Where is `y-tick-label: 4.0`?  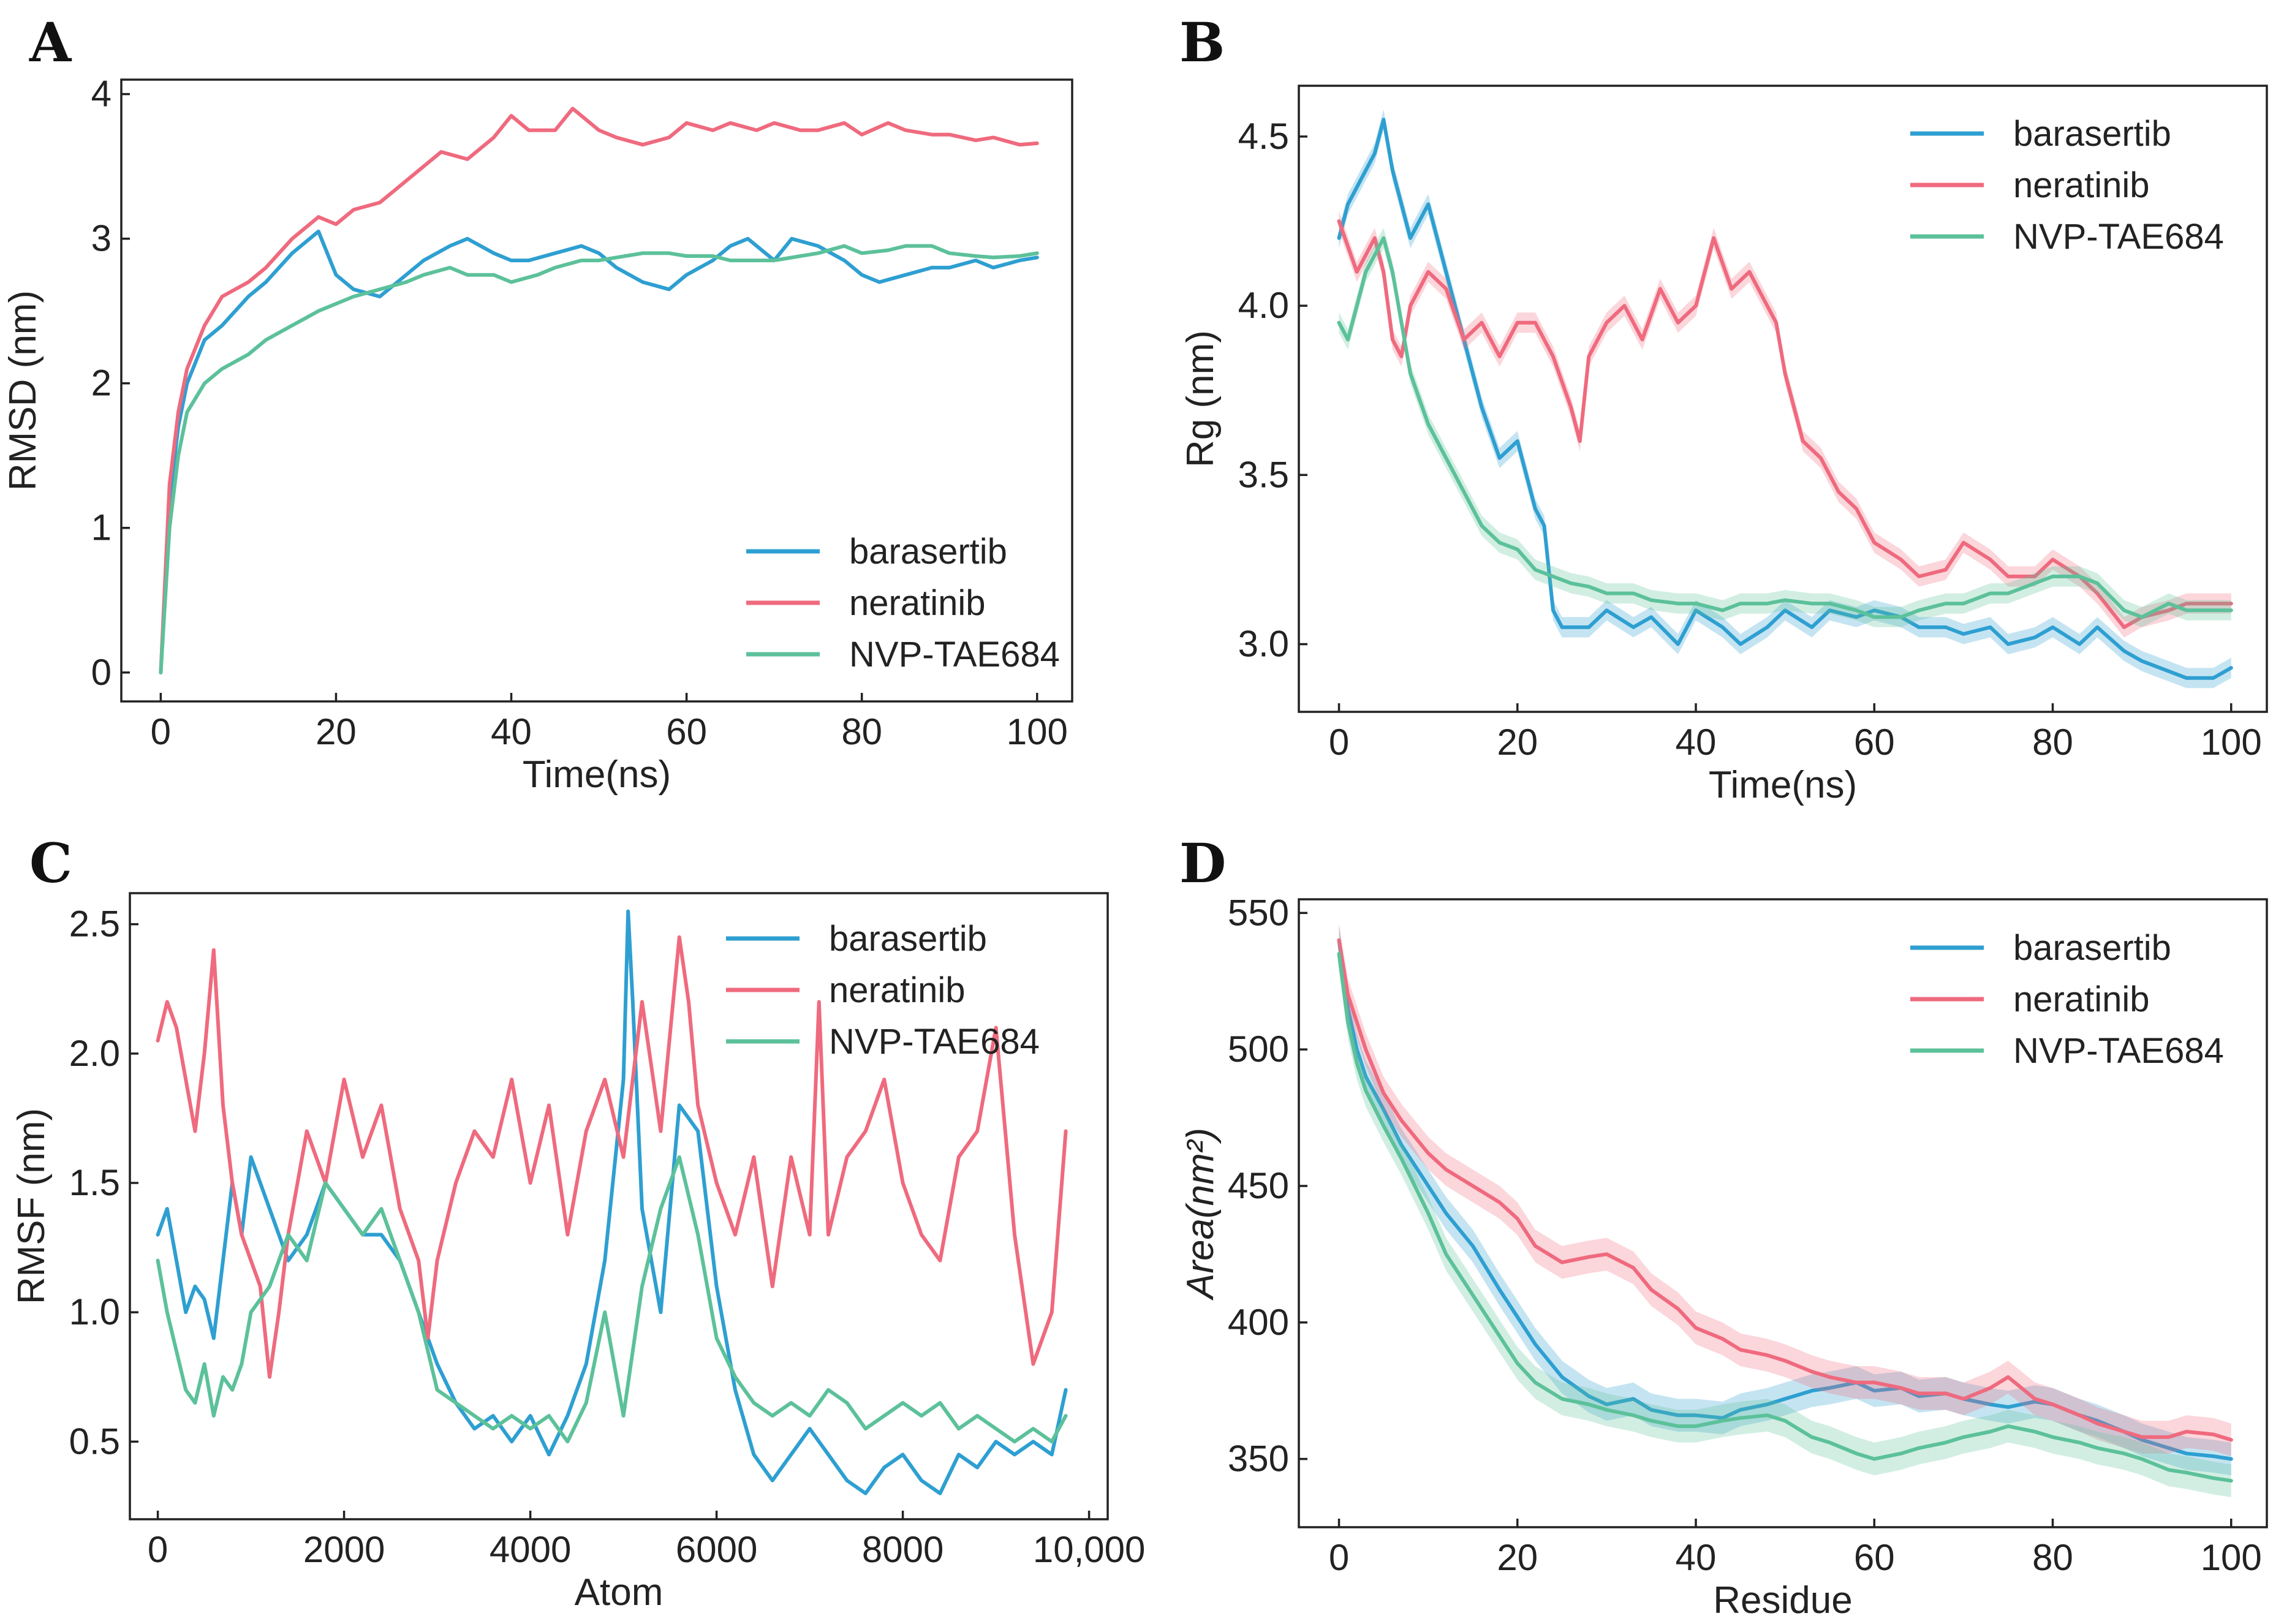 y-tick-label: 4.0 is located at coordinates (1263, 305).